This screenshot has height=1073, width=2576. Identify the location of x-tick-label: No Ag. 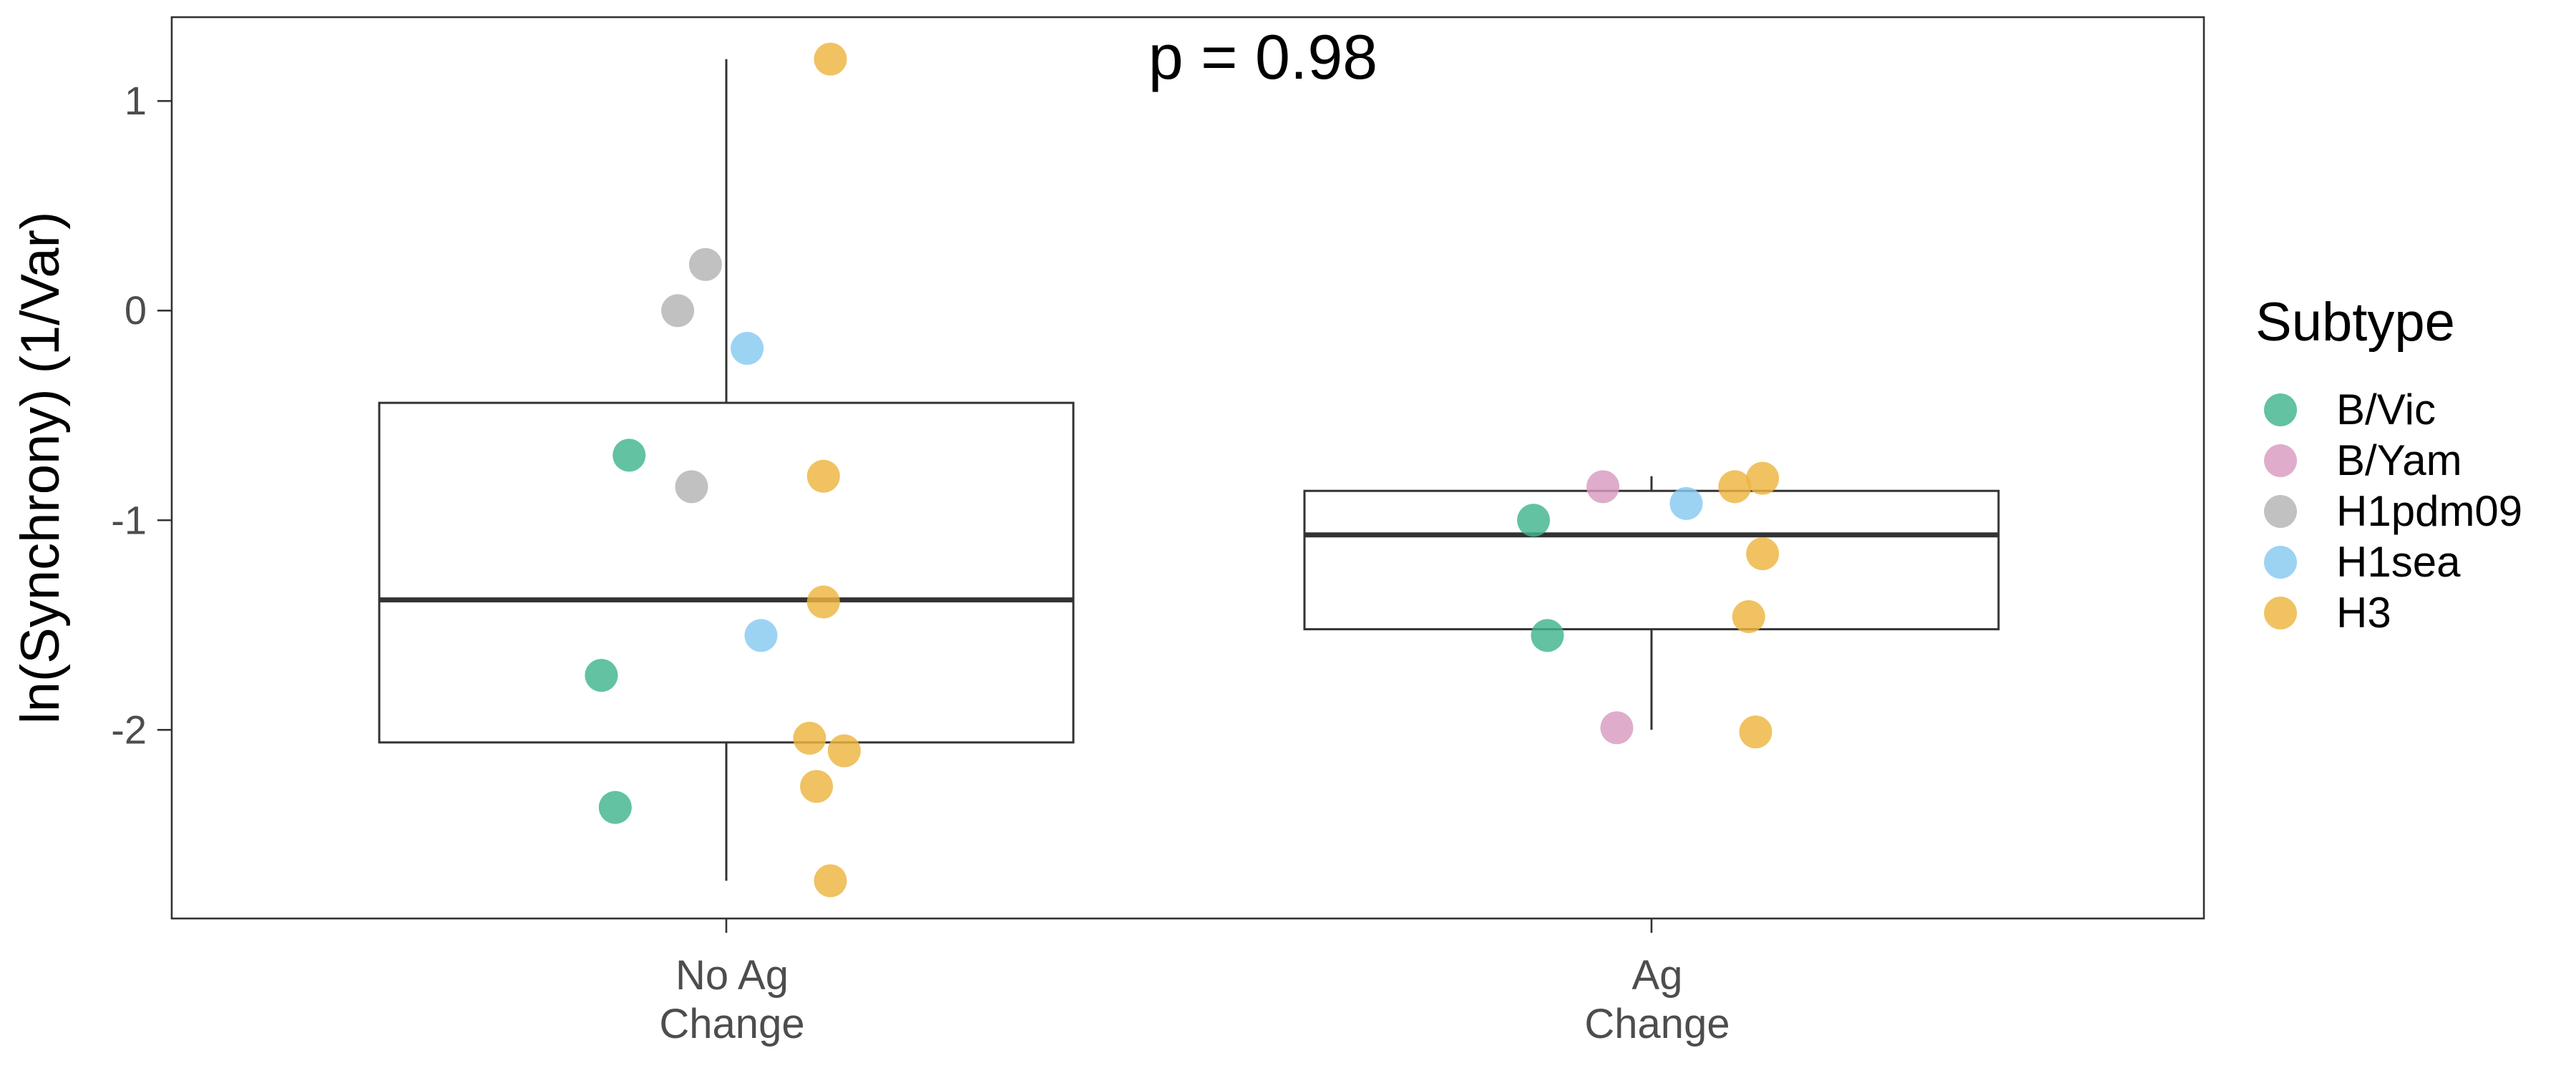
(732, 976).